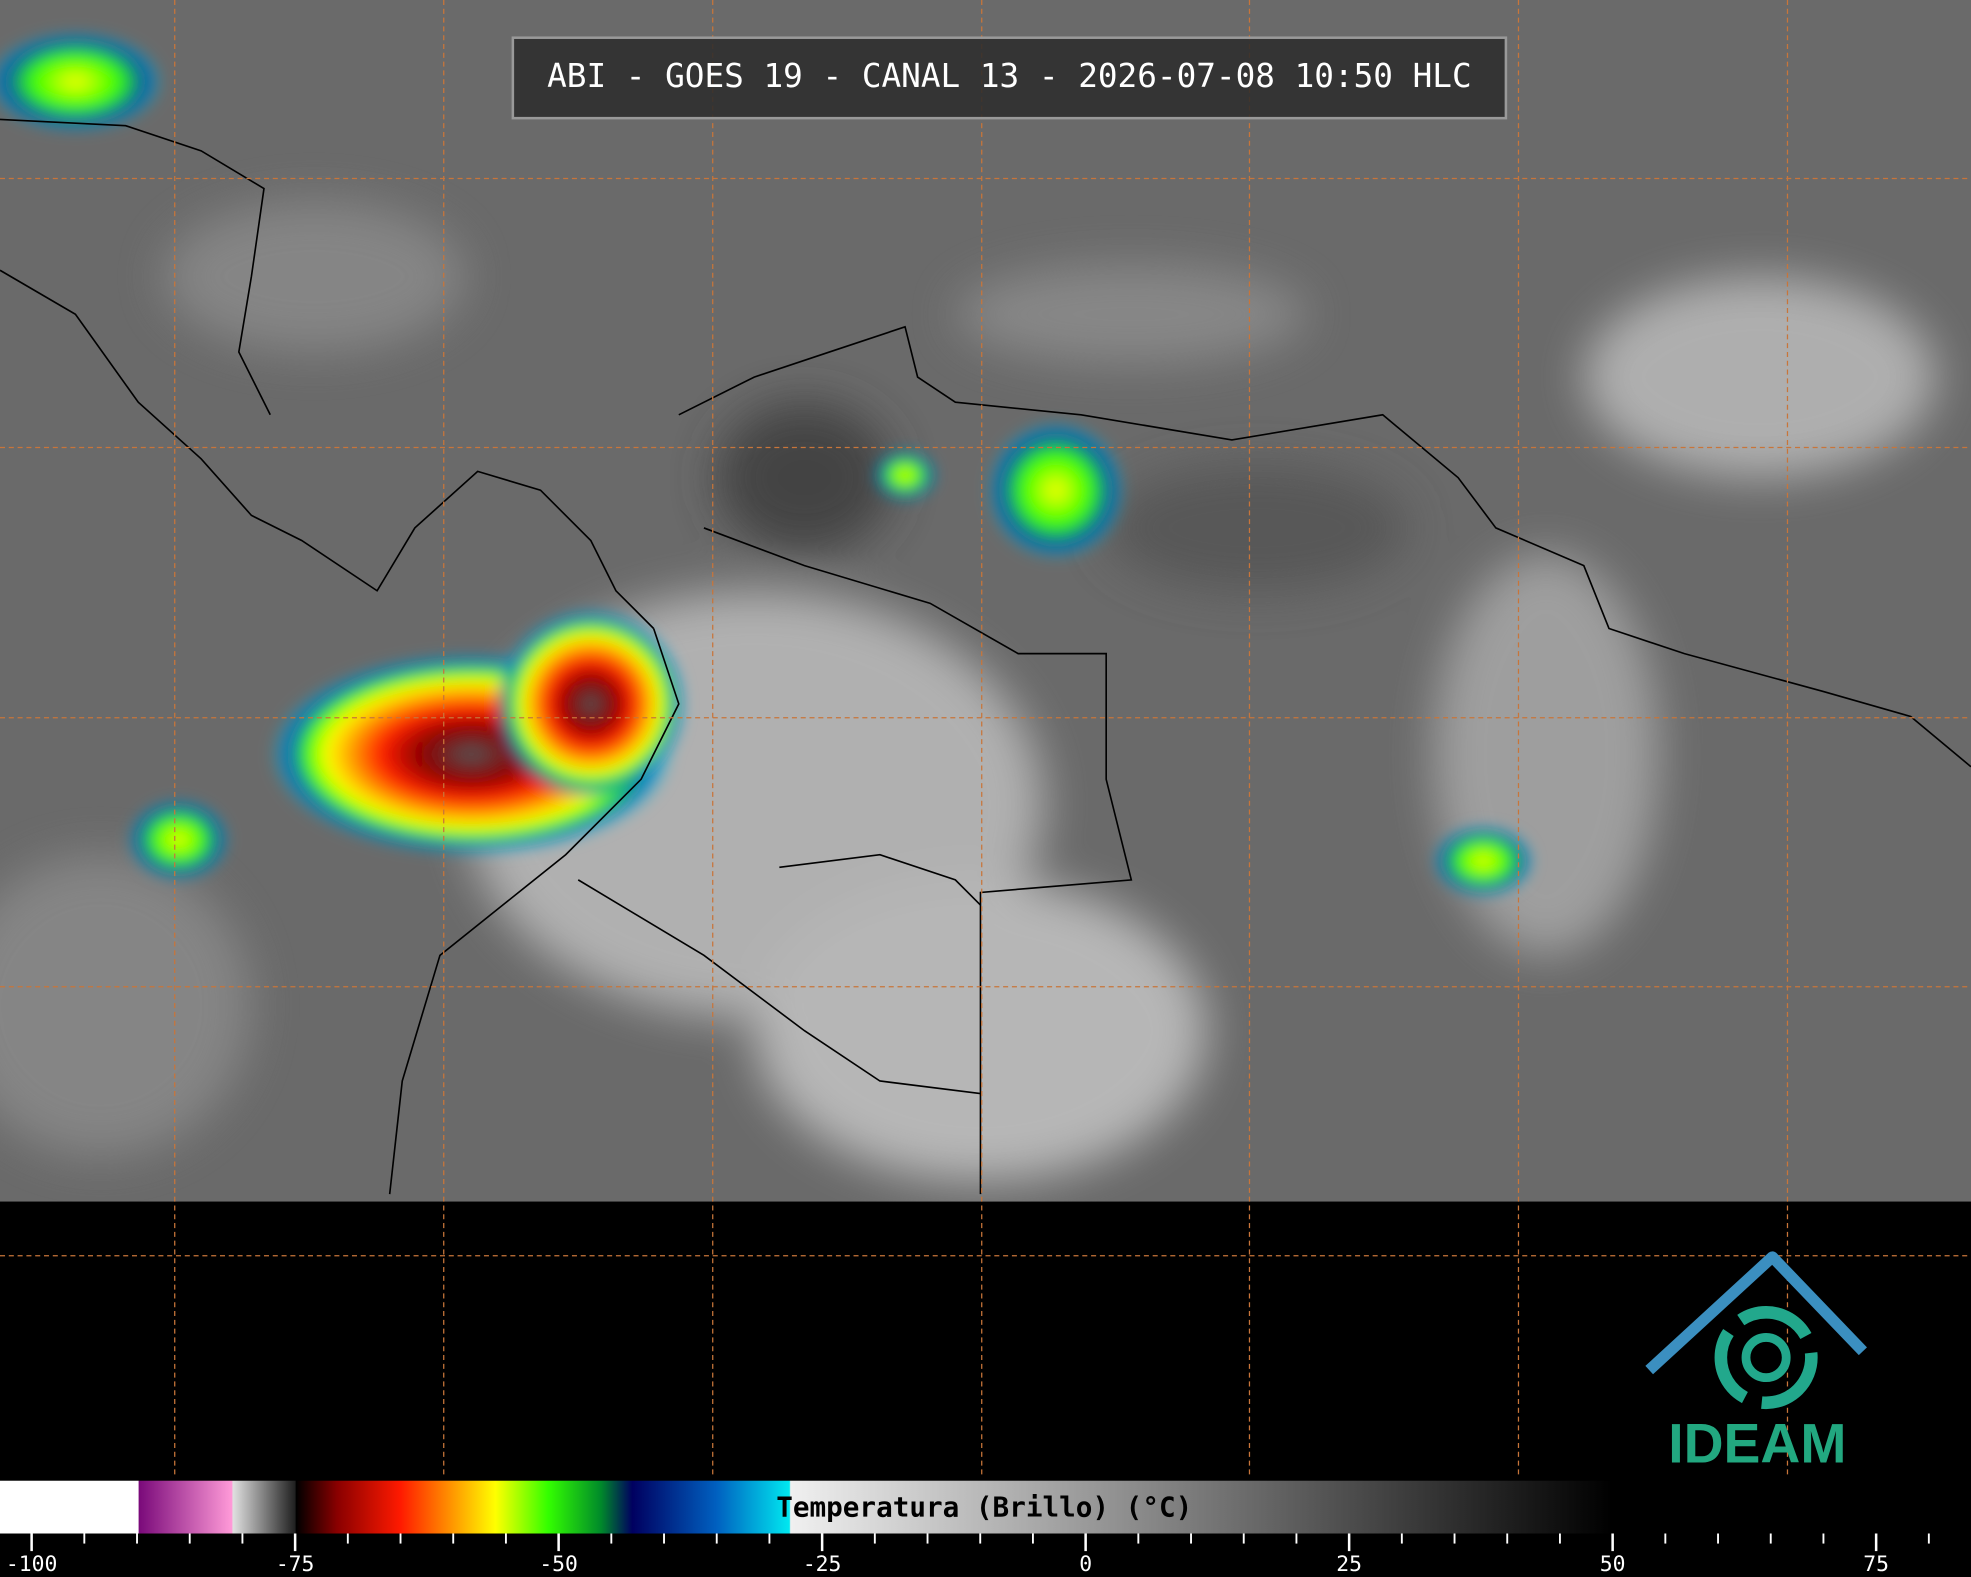 This screenshot has height=1577, width=1971. I want to click on tick-label: 0, so click(1085, 1564).